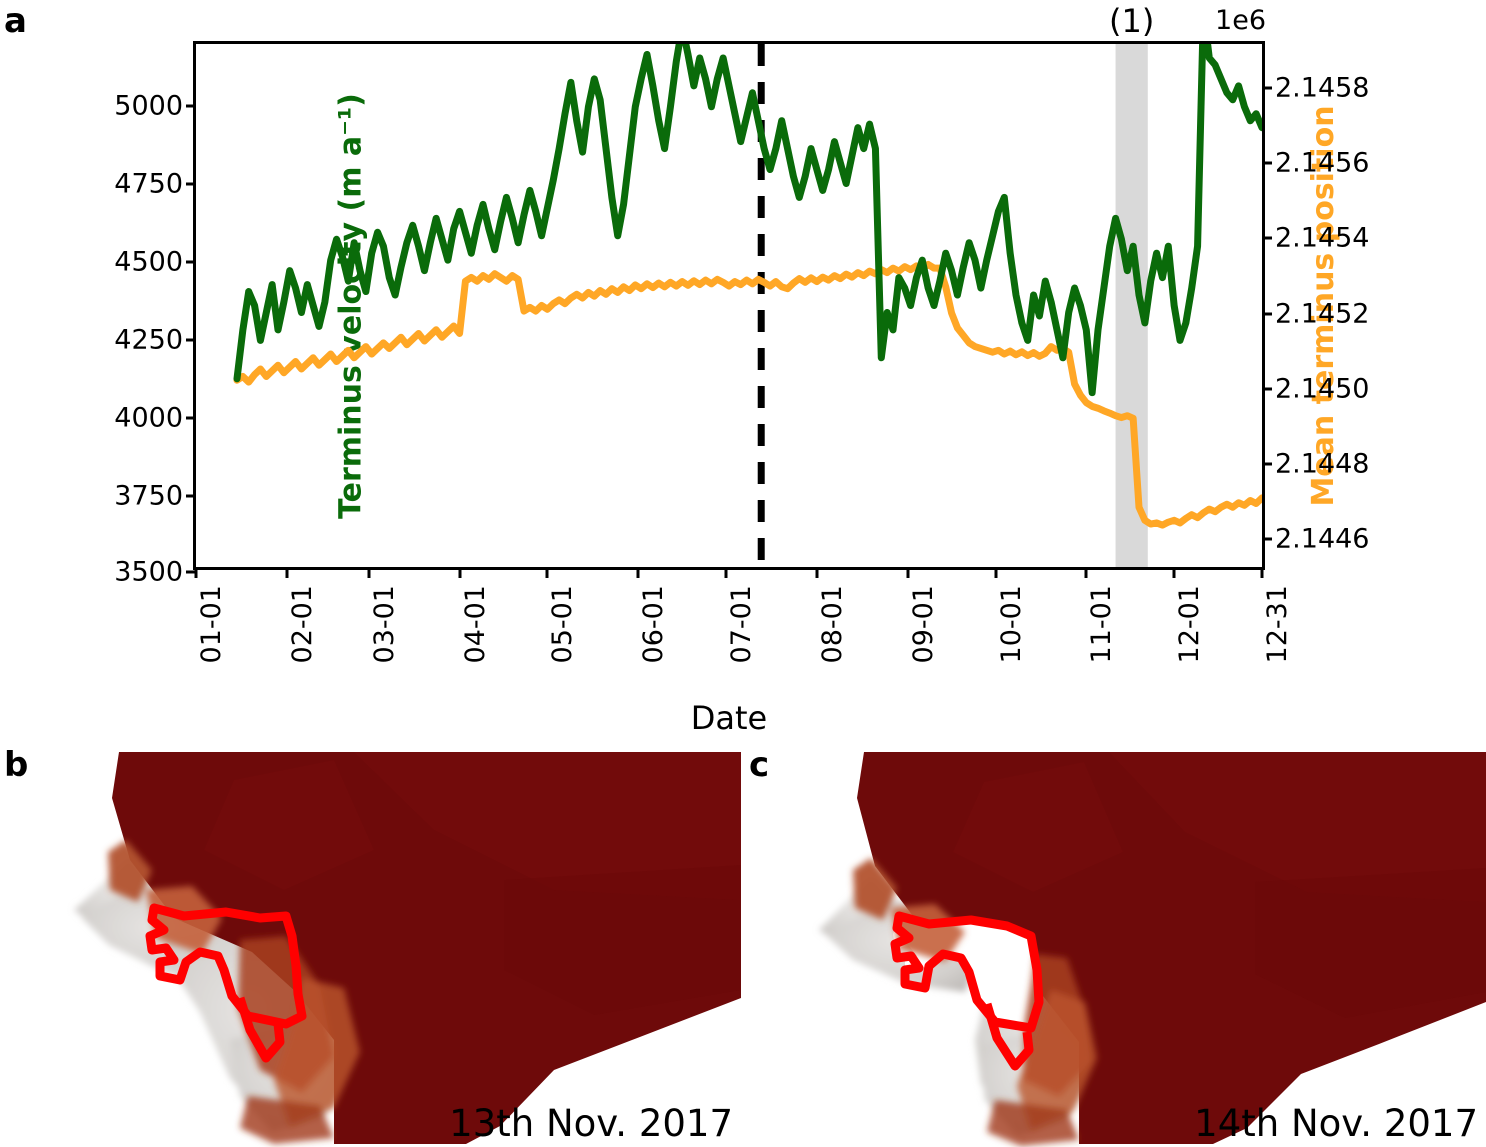 The width and height of the screenshot is (1486, 1147). I want to click on panel-label-c: c, so click(759, 765).